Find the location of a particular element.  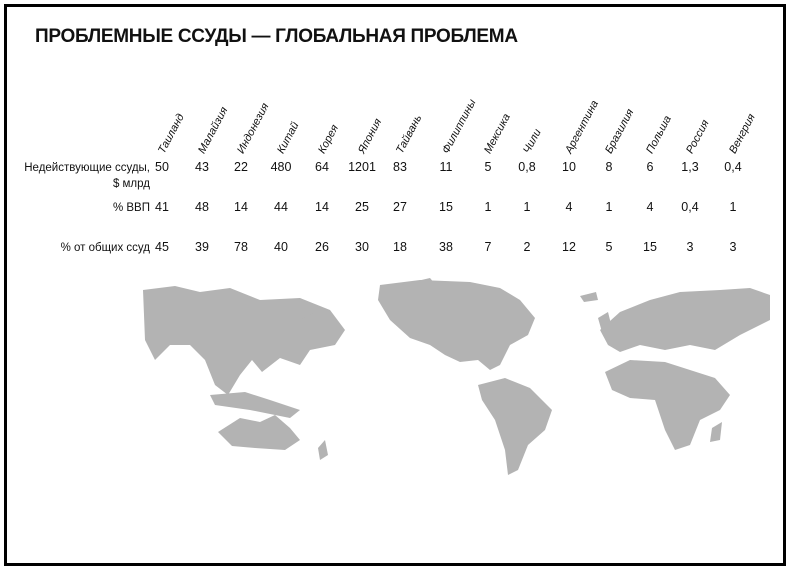

table-cell: 0,8 is located at coordinates (527, 167).